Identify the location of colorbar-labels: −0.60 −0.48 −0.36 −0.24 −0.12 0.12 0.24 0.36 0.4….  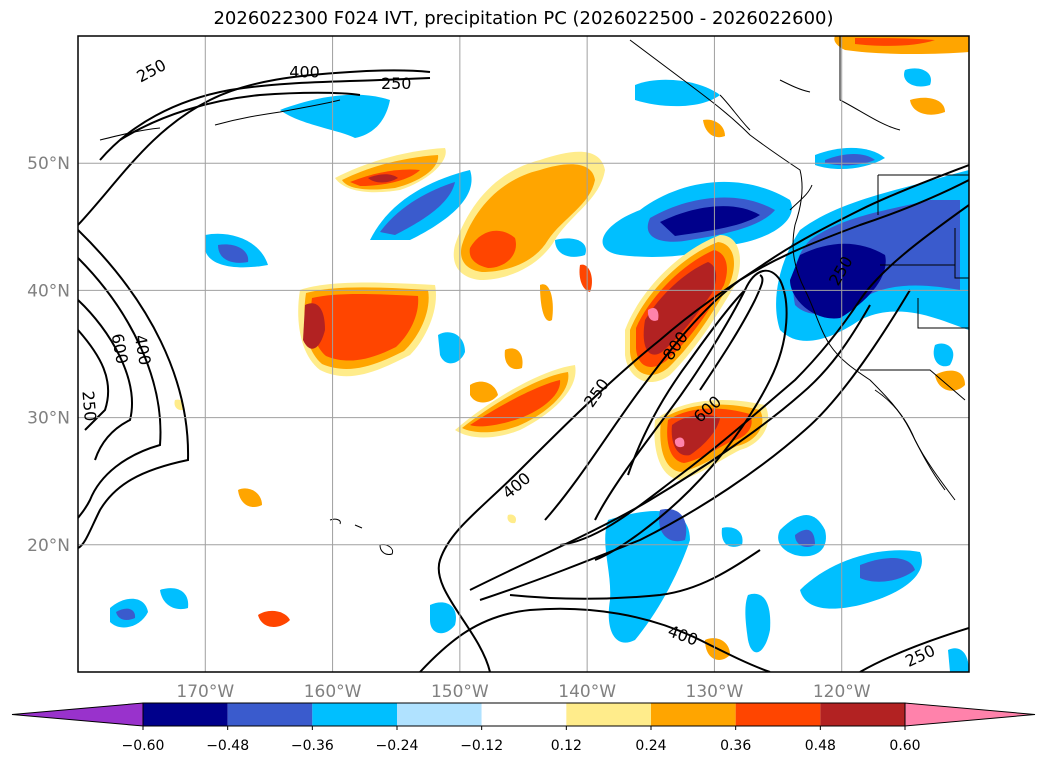
(521, 746).